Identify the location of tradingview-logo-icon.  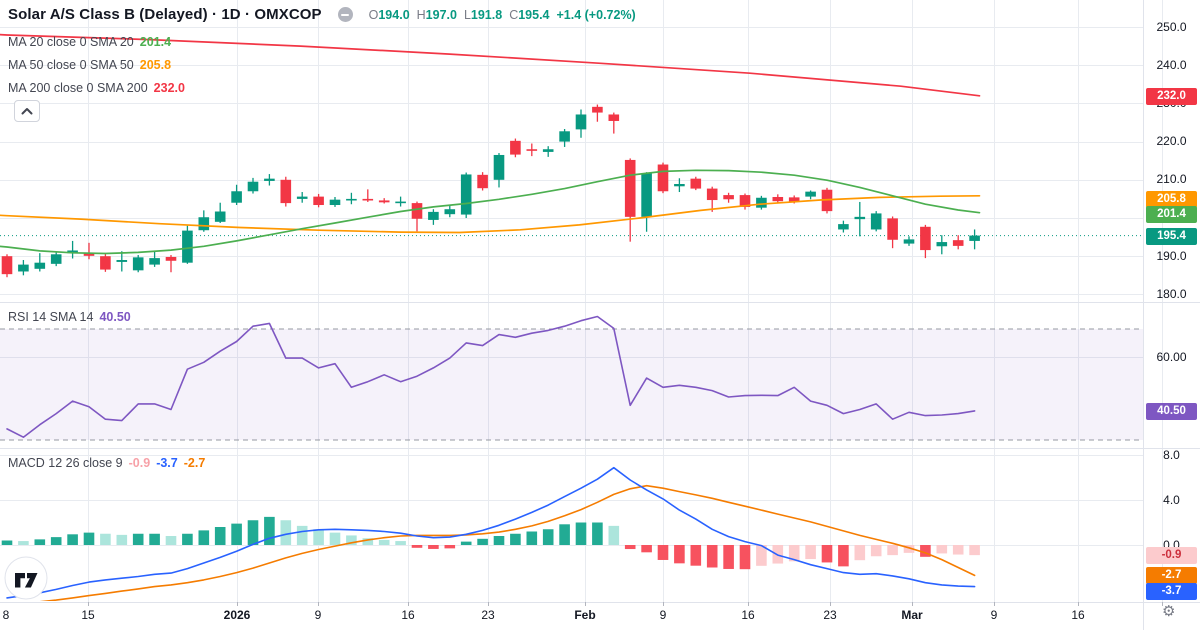
(26, 578).